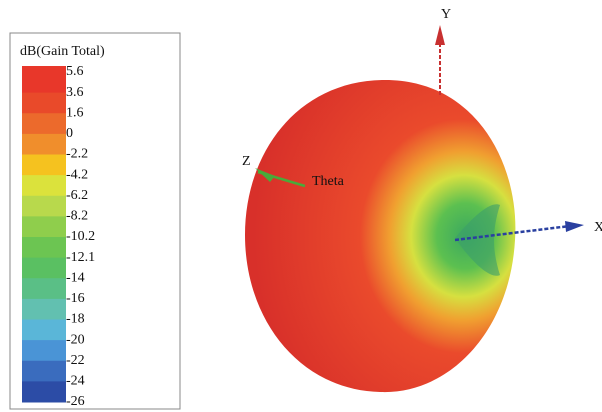 The width and height of the screenshot is (602, 412). Describe the element at coordinates (246, 161) in the screenshot. I see `z-label: Z` at that location.